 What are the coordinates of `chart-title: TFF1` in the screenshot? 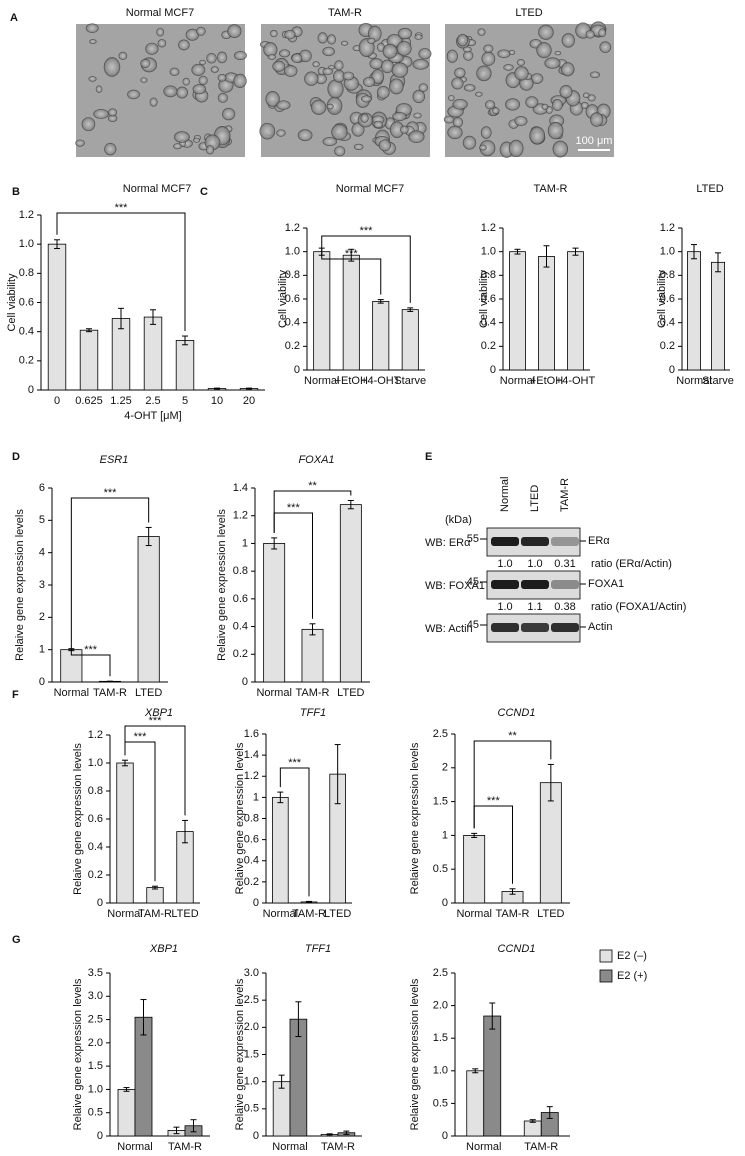 It's located at (318, 949).